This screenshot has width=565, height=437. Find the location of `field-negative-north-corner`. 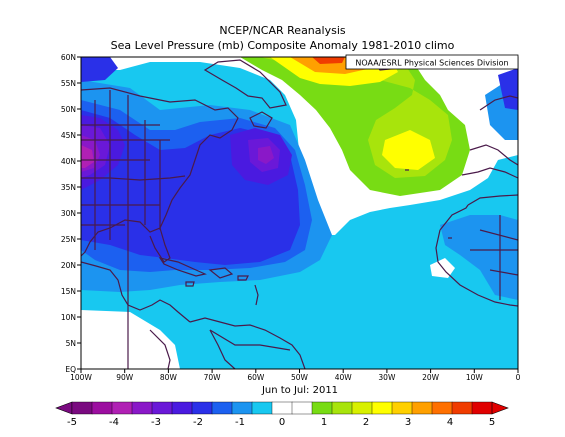

field-negative-north-corner is located at coordinates (99, 69).